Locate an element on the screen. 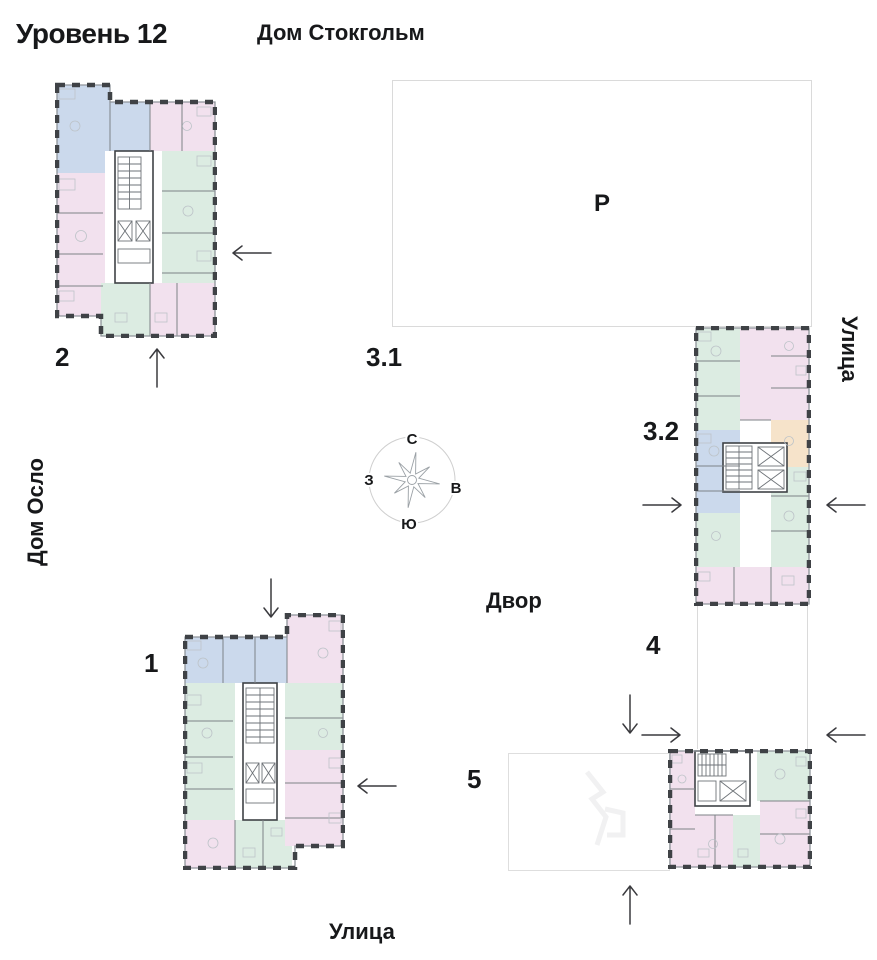 Image resolution: width=877 pixels, height=960 pixels. entry-arrow-section-4-right is located at coordinates (844, 735).